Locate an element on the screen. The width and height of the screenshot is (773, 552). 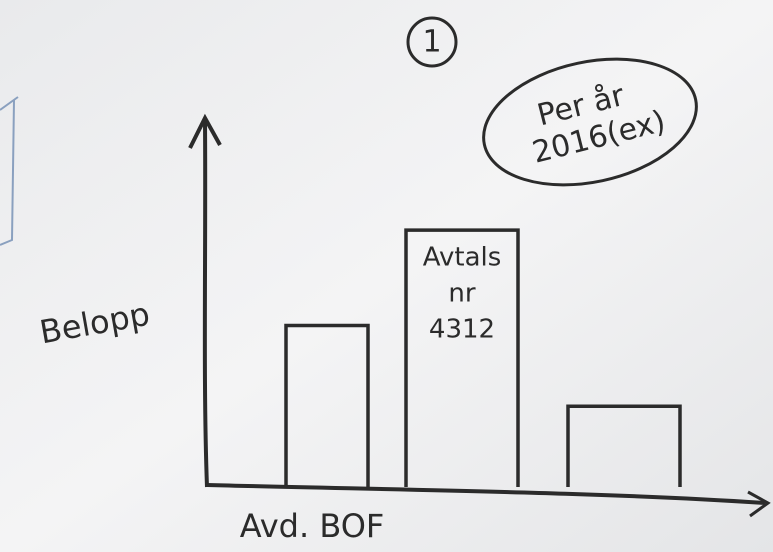
marker-circle is located at coordinates (432, 42).